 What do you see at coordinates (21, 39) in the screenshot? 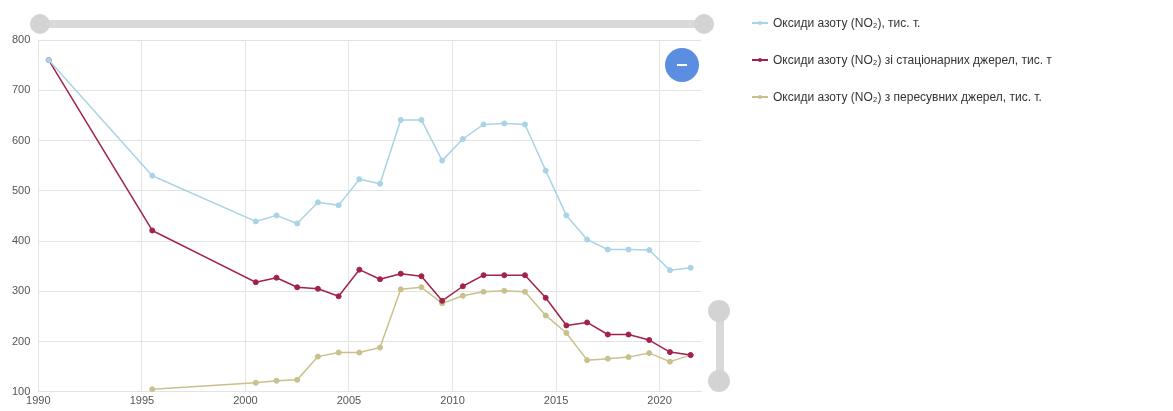
I see `y-tick-label: 800` at bounding box center [21, 39].